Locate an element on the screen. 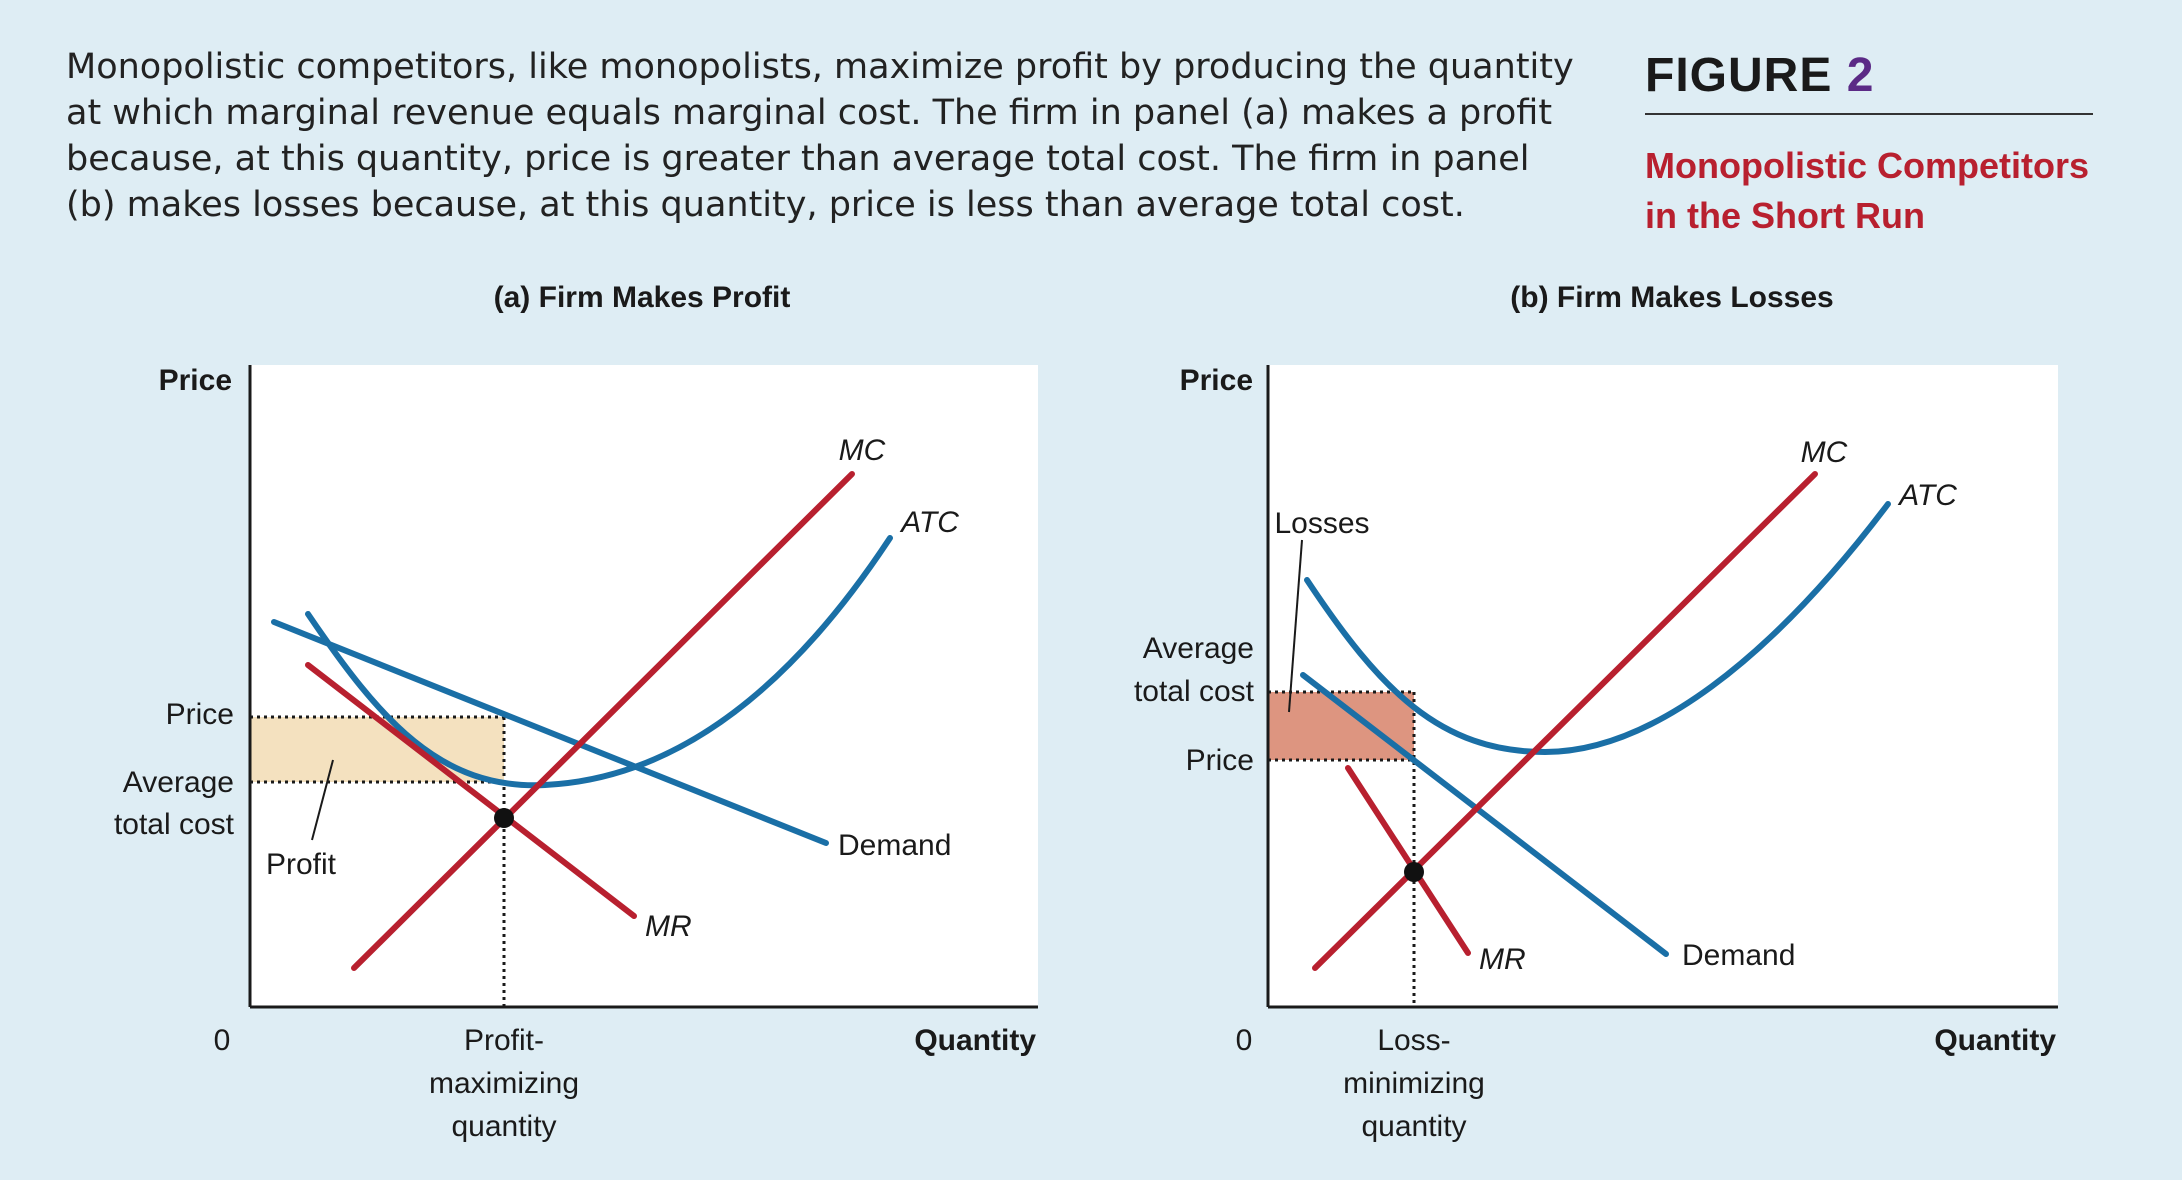 The width and height of the screenshot is (2182, 1180). panel-b-losses-pointer is located at coordinates (1295, 626).